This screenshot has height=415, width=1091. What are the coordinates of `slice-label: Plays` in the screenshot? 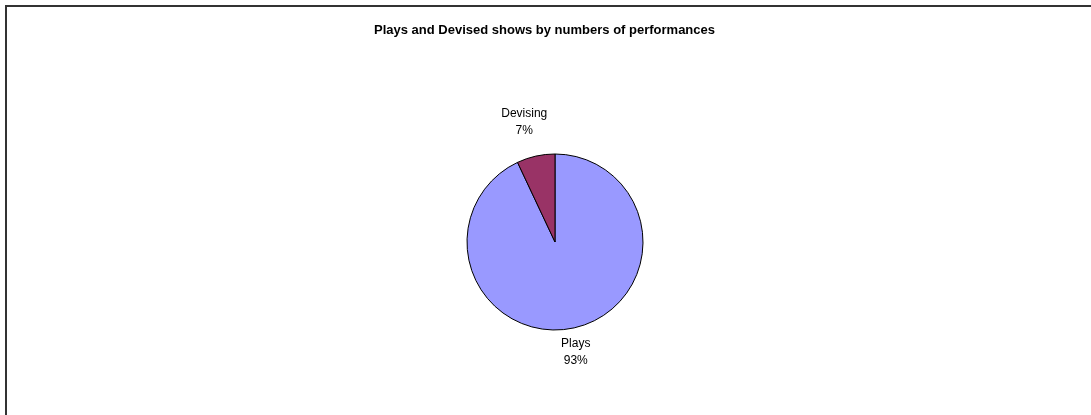 It's located at (576, 343).